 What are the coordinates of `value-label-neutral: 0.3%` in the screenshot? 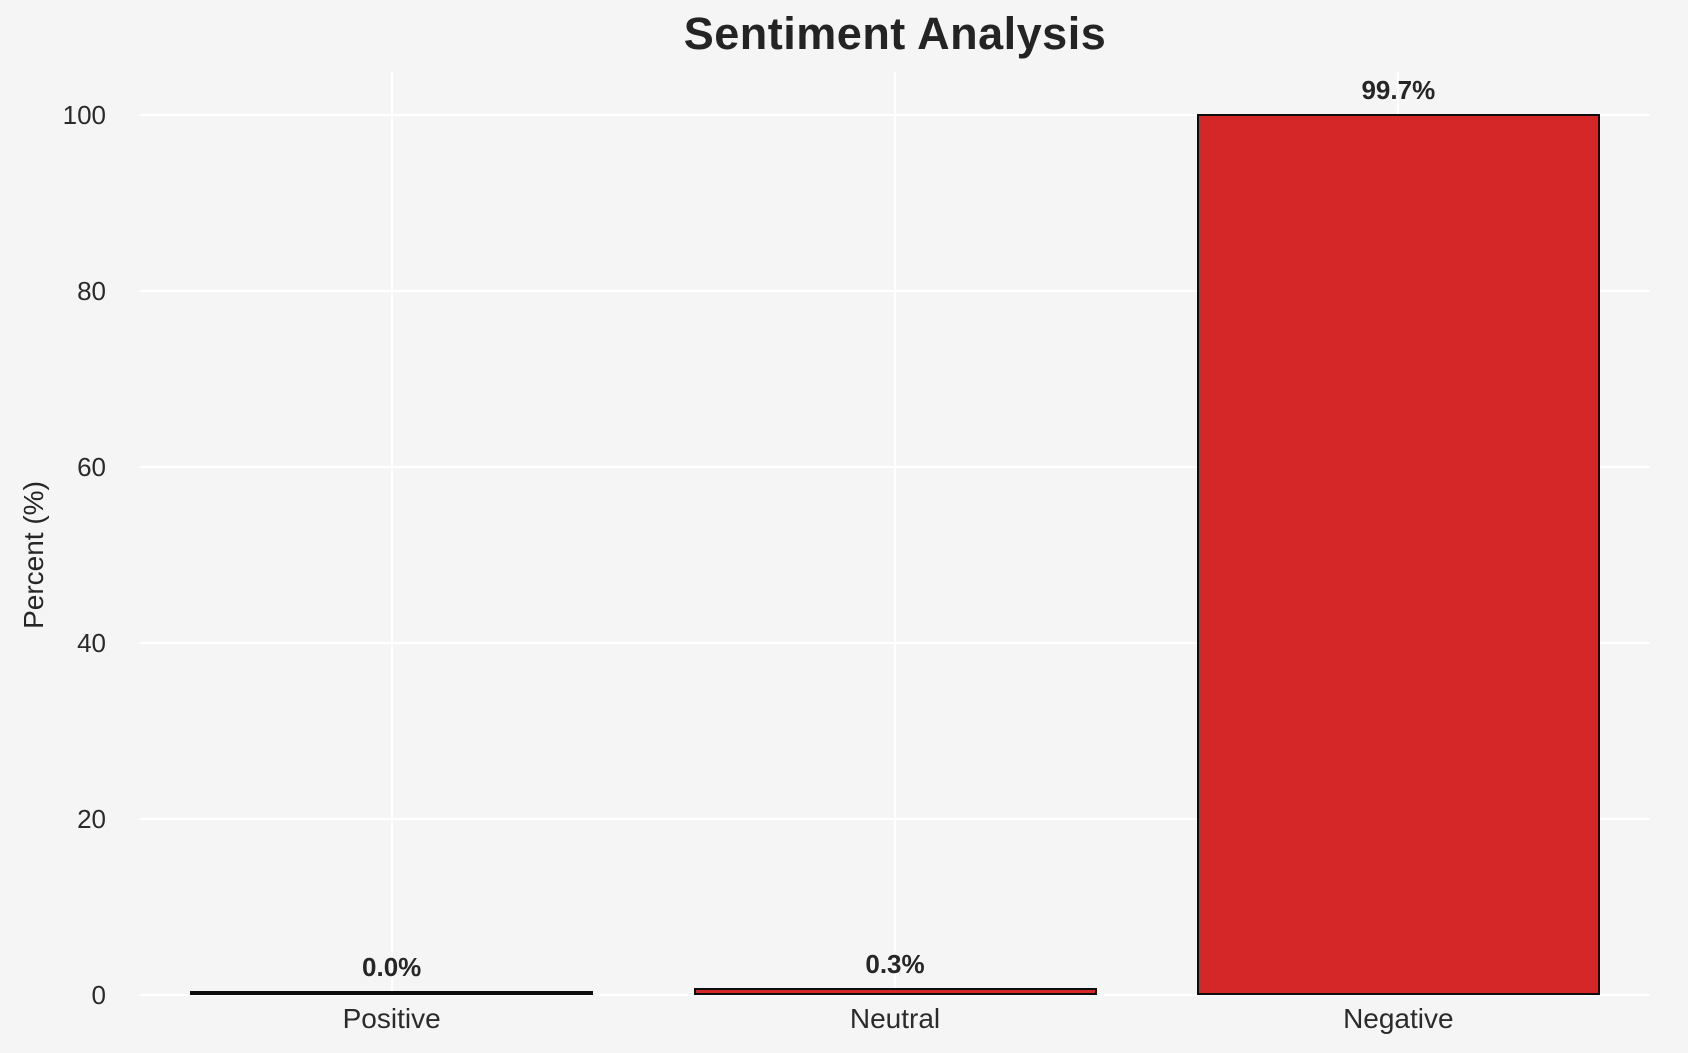 It's located at (895, 964).